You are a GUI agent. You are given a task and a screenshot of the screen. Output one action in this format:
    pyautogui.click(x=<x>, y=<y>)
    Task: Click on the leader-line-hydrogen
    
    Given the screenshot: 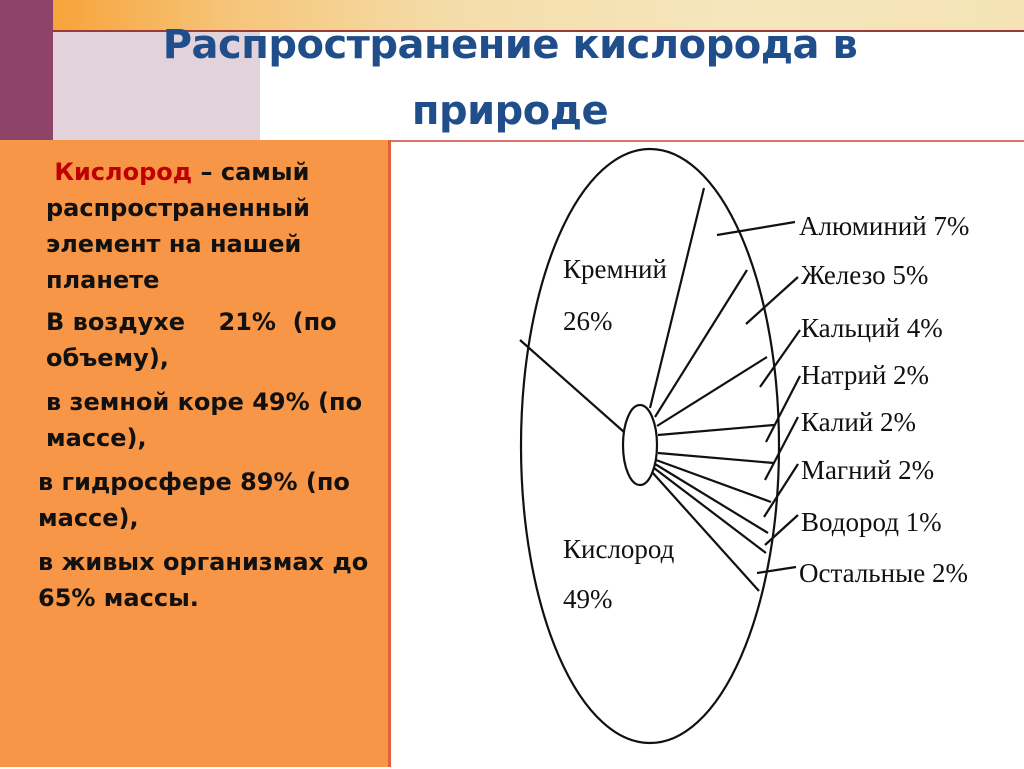 What is the action you would take?
    pyautogui.click(x=781, y=530)
    